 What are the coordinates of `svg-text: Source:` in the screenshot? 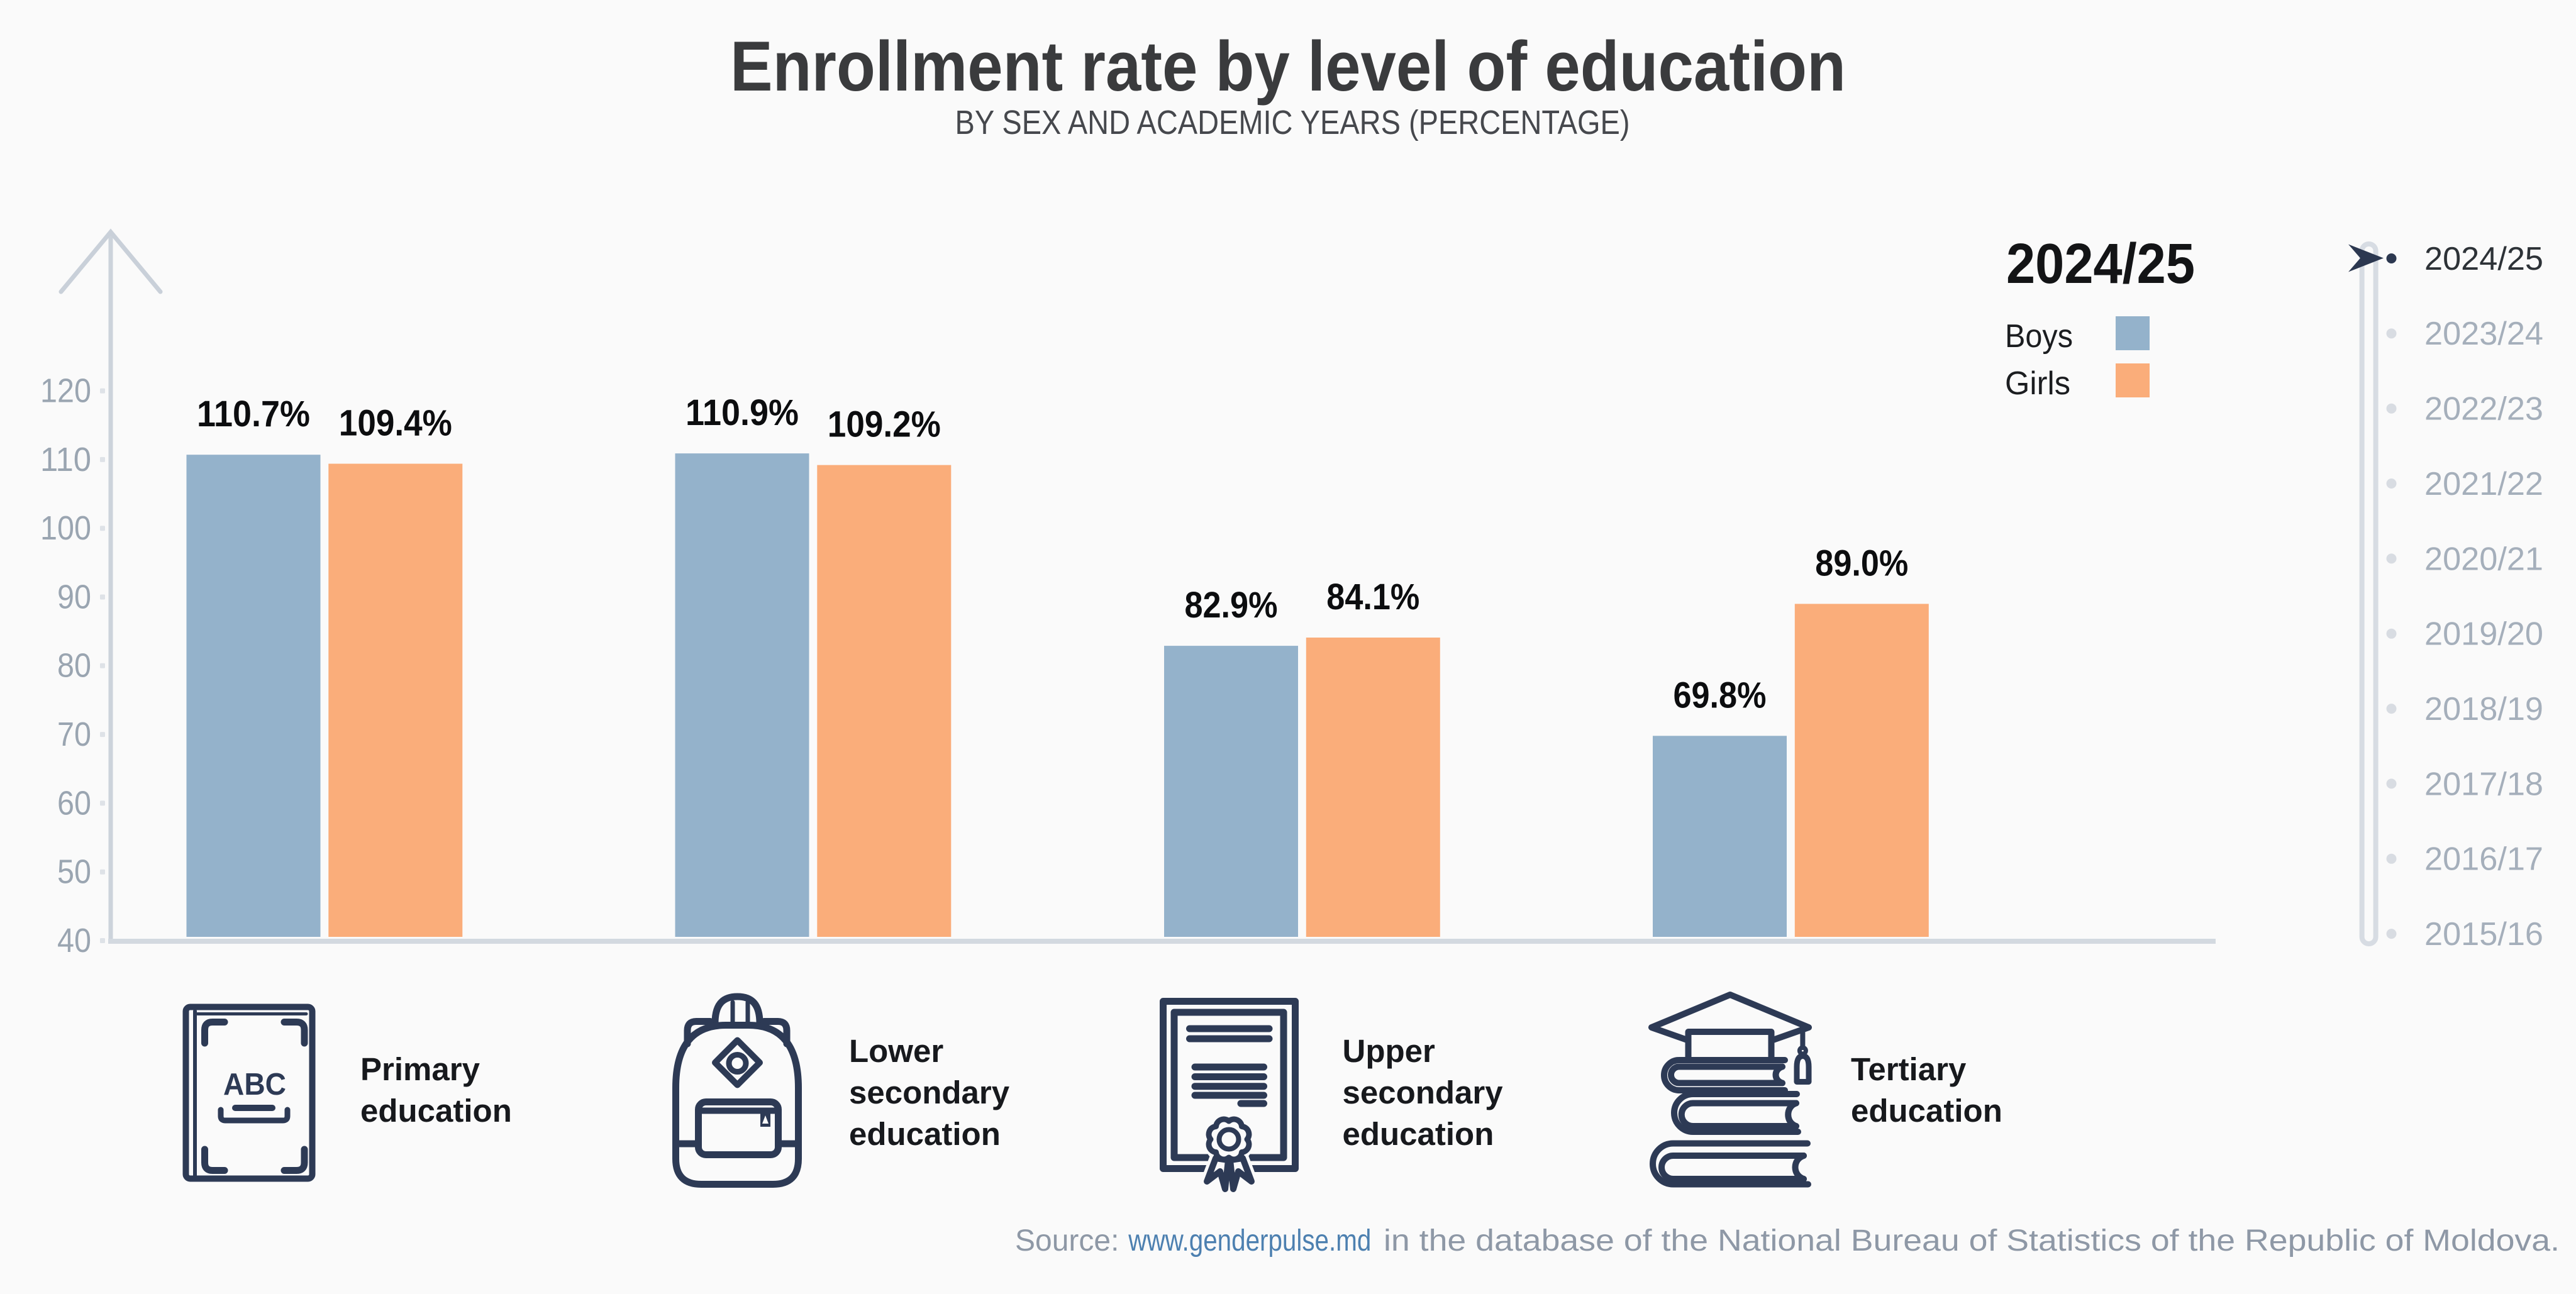 It's located at (1071, 1241).